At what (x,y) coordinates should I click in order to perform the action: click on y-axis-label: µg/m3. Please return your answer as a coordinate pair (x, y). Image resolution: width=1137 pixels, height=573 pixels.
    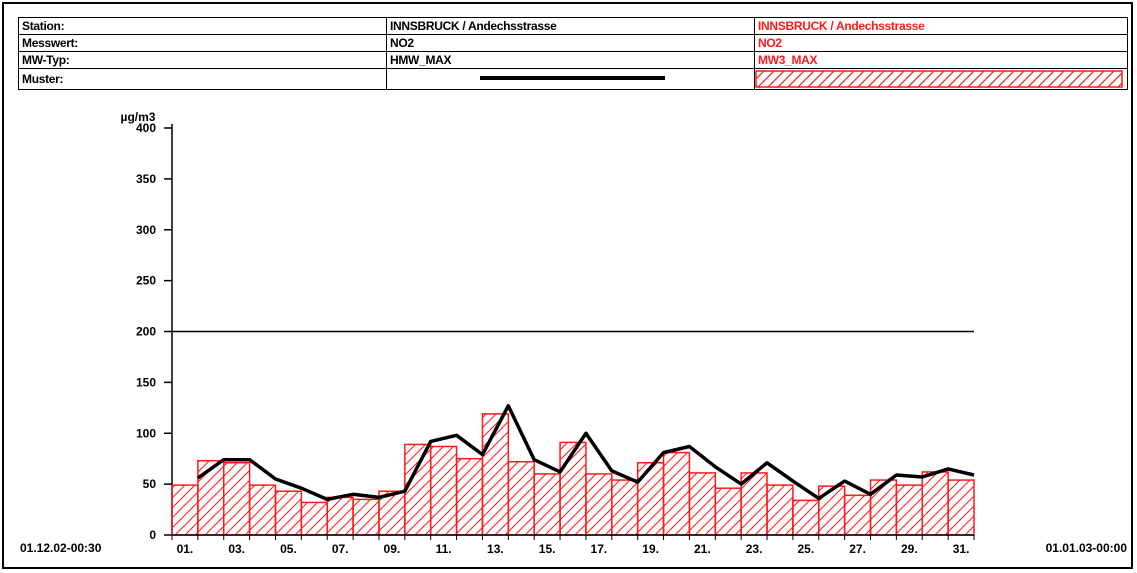
    Looking at the image, I should click on (138, 117).